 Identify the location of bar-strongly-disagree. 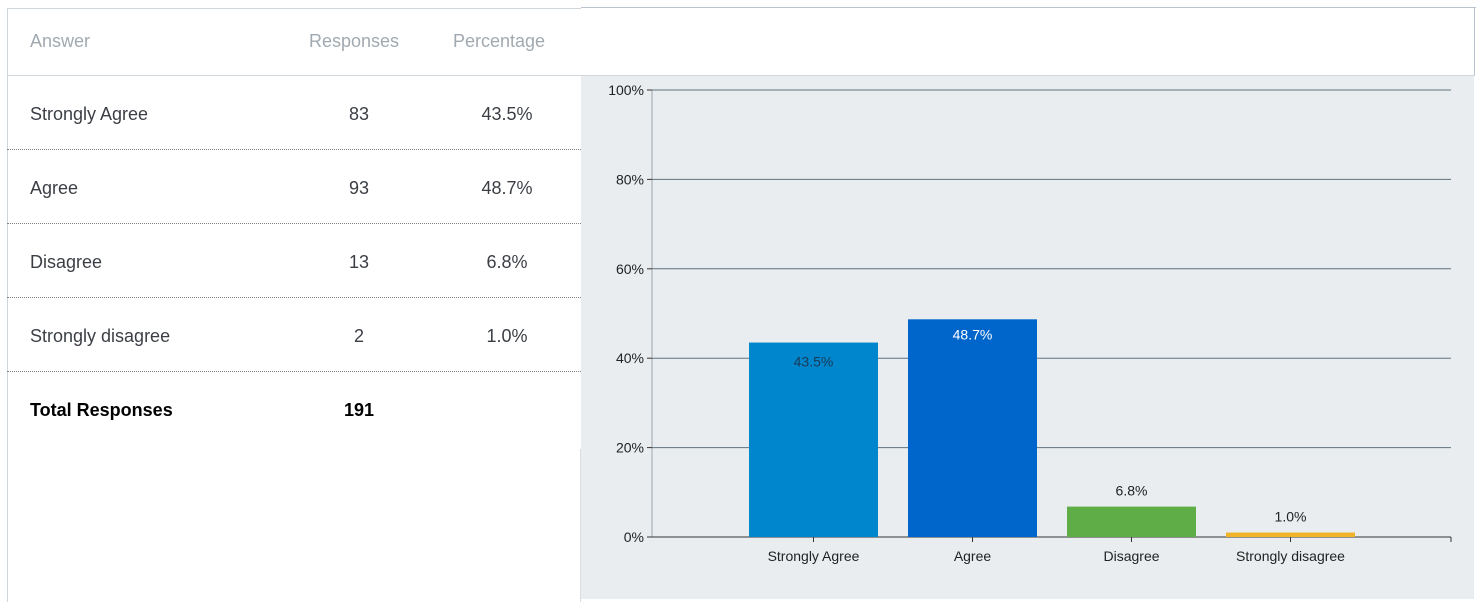
(1290, 534).